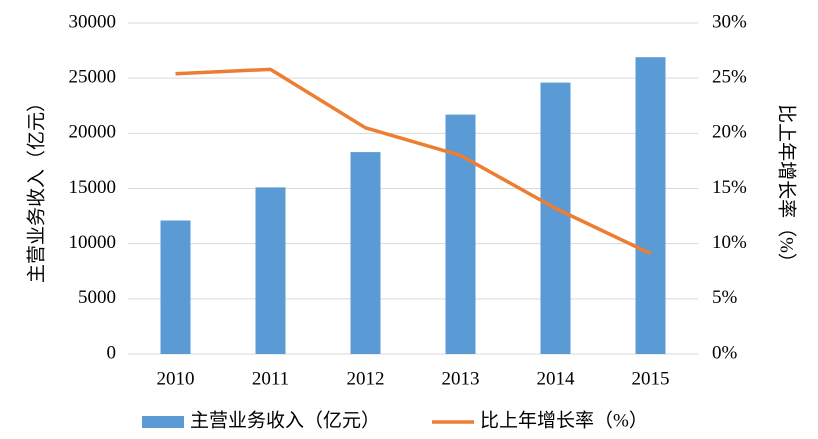 This screenshot has width=818, height=439. Describe the element at coordinates (556, 378) in the screenshot. I see `x-tick-label: 2014` at that location.